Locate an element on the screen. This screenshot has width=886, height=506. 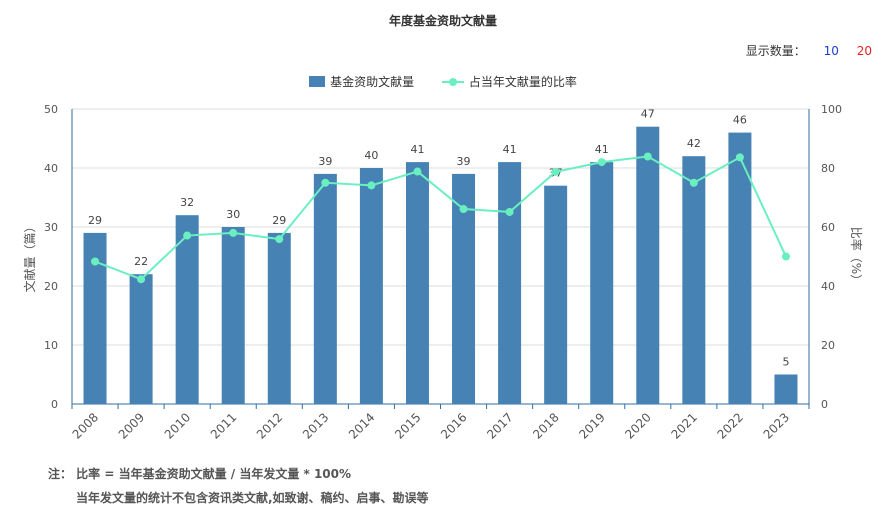
y2-tick-label: 40 is located at coordinates (828, 286).